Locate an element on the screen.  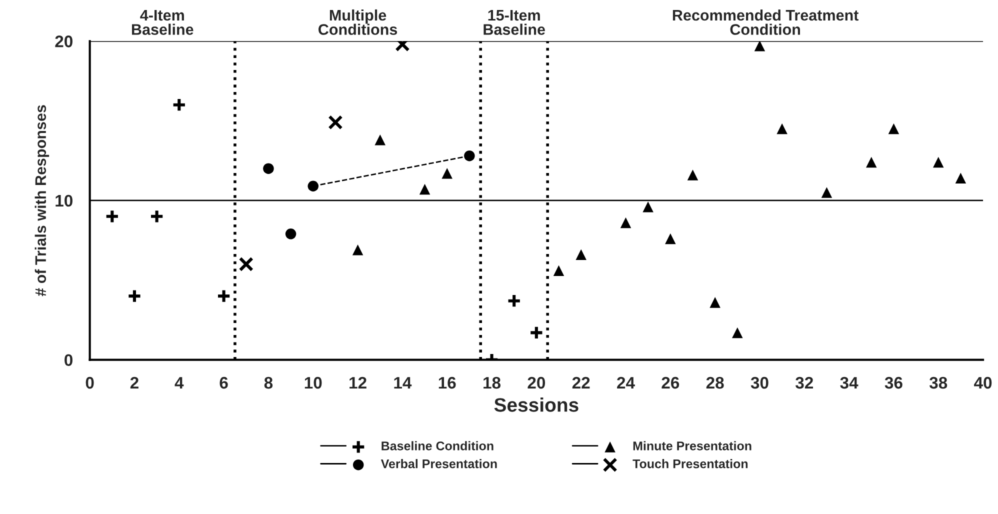
legend-label: Baseline Condition is located at coordinates (438, 445).